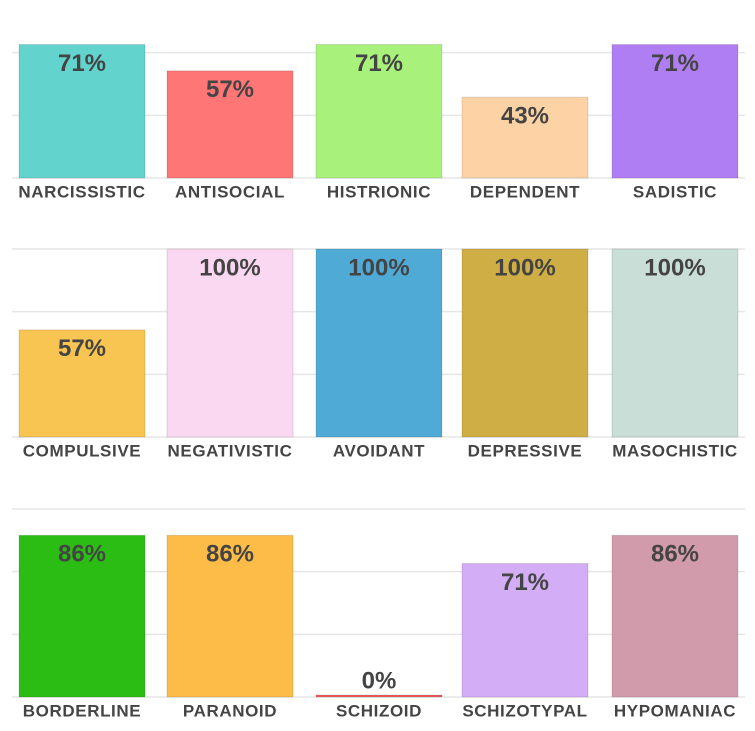 Image resolution: width=755 pixels, height=731 pixels. I want to click on category-label: MASOCHISTIC, so click(675, 450).